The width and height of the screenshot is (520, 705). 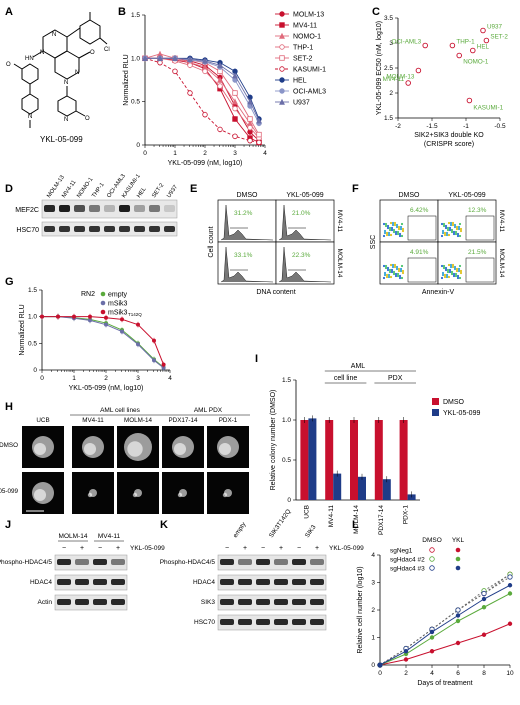 What do you see at coordinates (432, 550) in the screenshot?
I see `legend-marker-dmso` at bounding box center [432, 550].